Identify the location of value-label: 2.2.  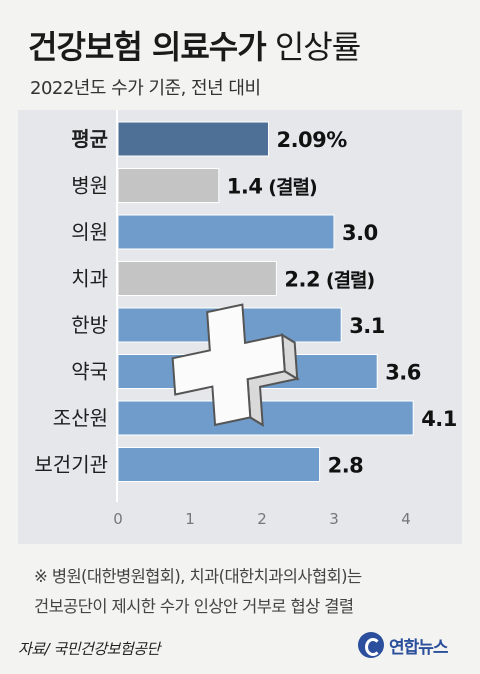
(302, 280).